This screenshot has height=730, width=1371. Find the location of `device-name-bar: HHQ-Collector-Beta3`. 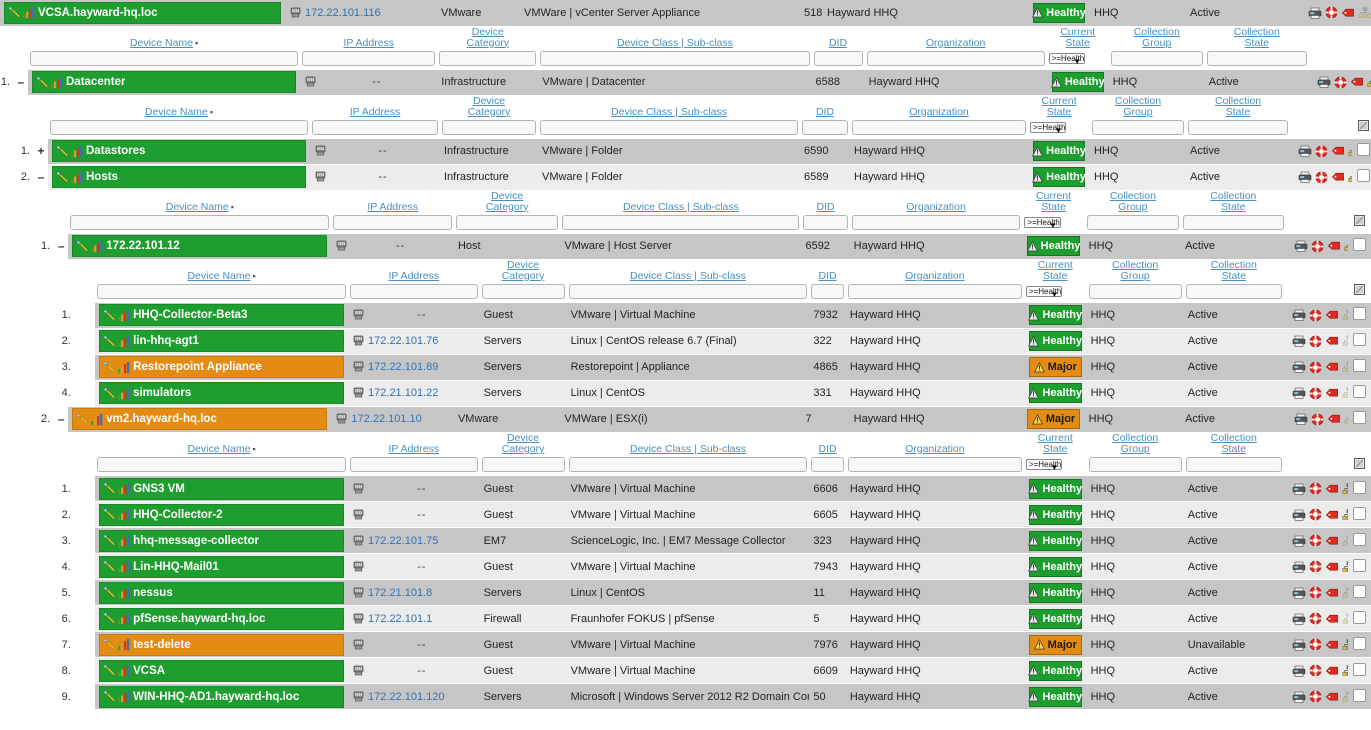

device-name-bar: HHQ-Collector-Beta3 is located at coordinates (222, 315).